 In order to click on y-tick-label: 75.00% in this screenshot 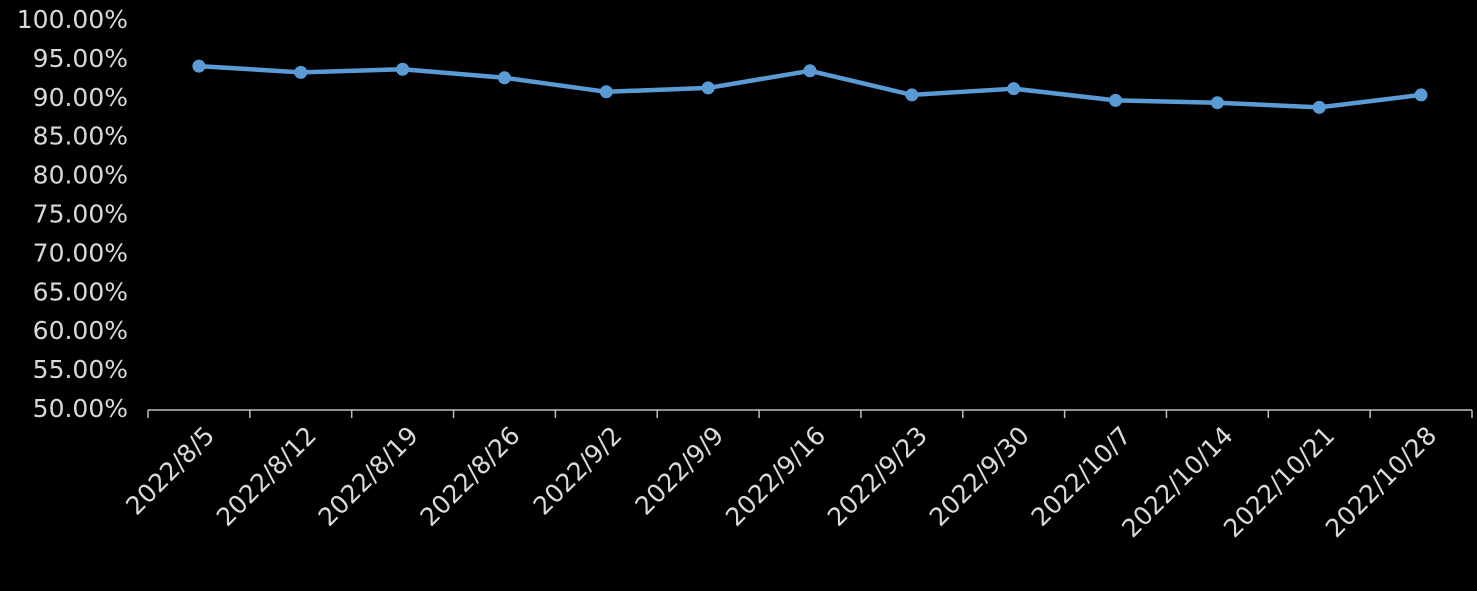, I will do `click(80, 214)`.